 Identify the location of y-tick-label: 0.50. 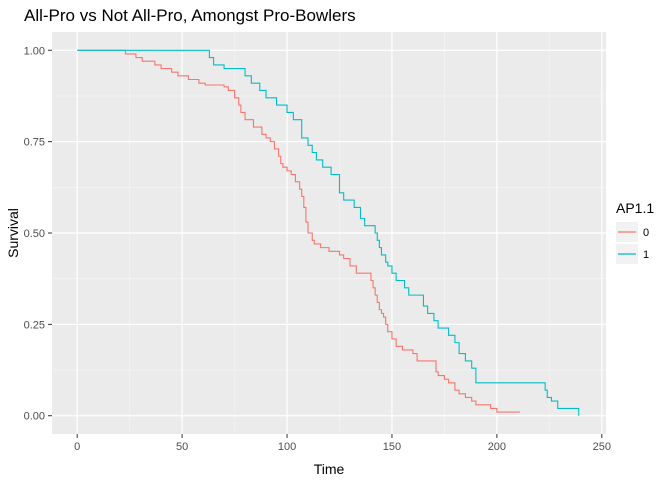
(34, 234).